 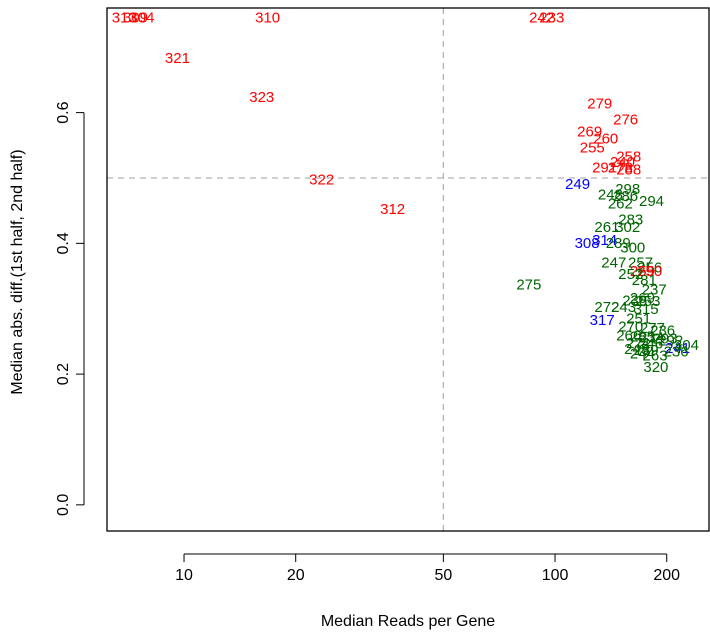 I want to click on point-label: 259, so click(x=642, y=271).